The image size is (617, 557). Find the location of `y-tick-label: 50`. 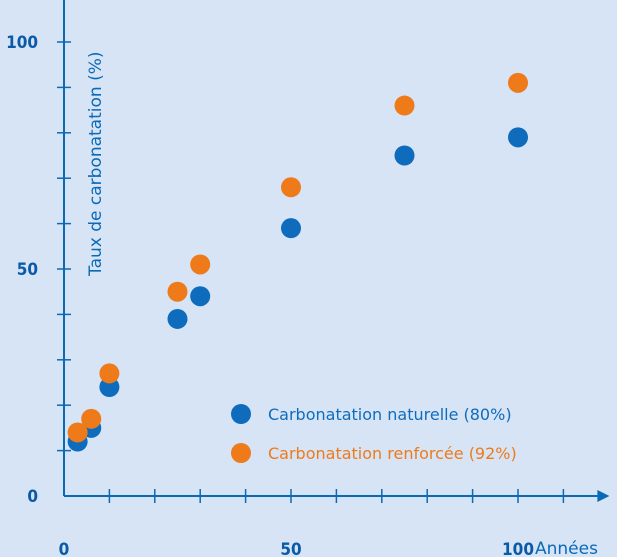

y-tick-label: 50 is located at coordinates (27, 270).